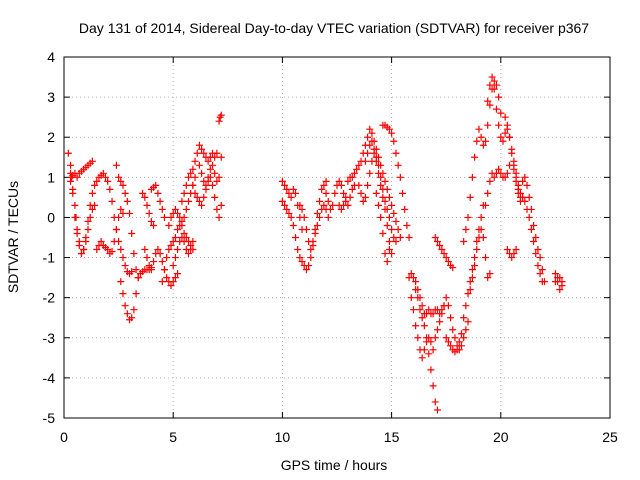  What do you see at coordinates (210, 150) in the screenshot?
I see `series-track-n` at bounding box center [210, 150].